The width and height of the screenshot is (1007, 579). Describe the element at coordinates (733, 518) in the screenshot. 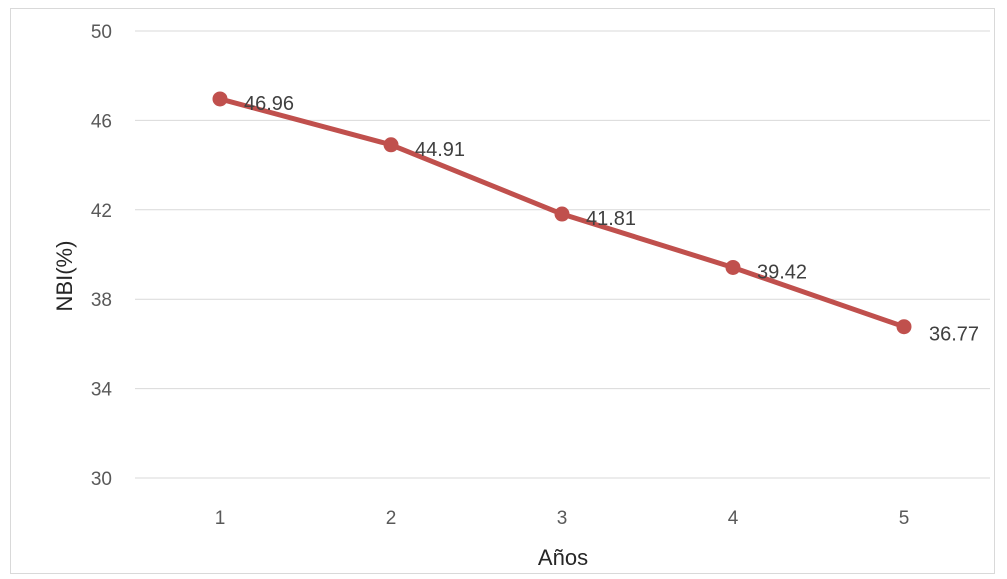

I see `x-tick-label: 4` at that location.